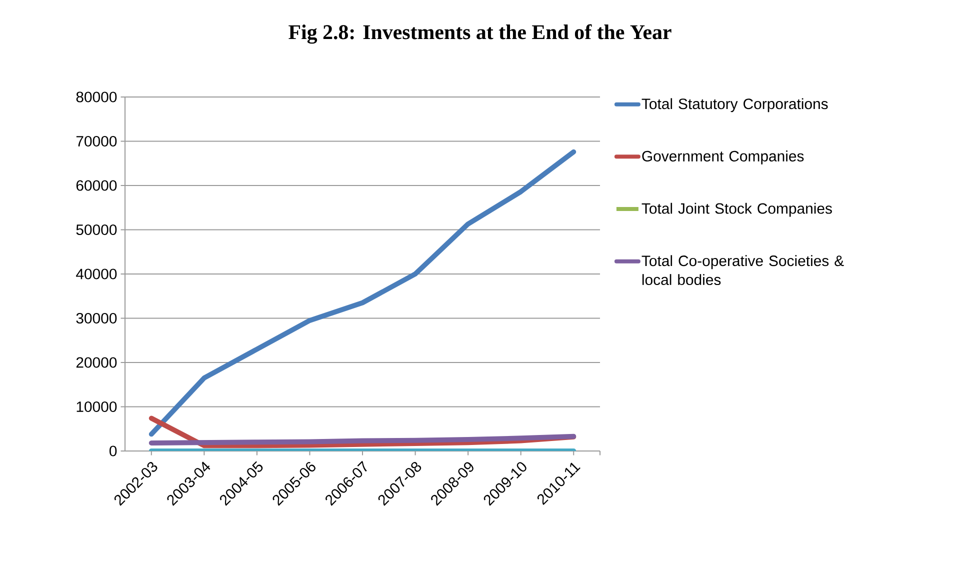  Describe the element at coordinates (743, 270) in the screenshot. I see `legend-label: Total Co-operative Societies & local bodies` at that location.